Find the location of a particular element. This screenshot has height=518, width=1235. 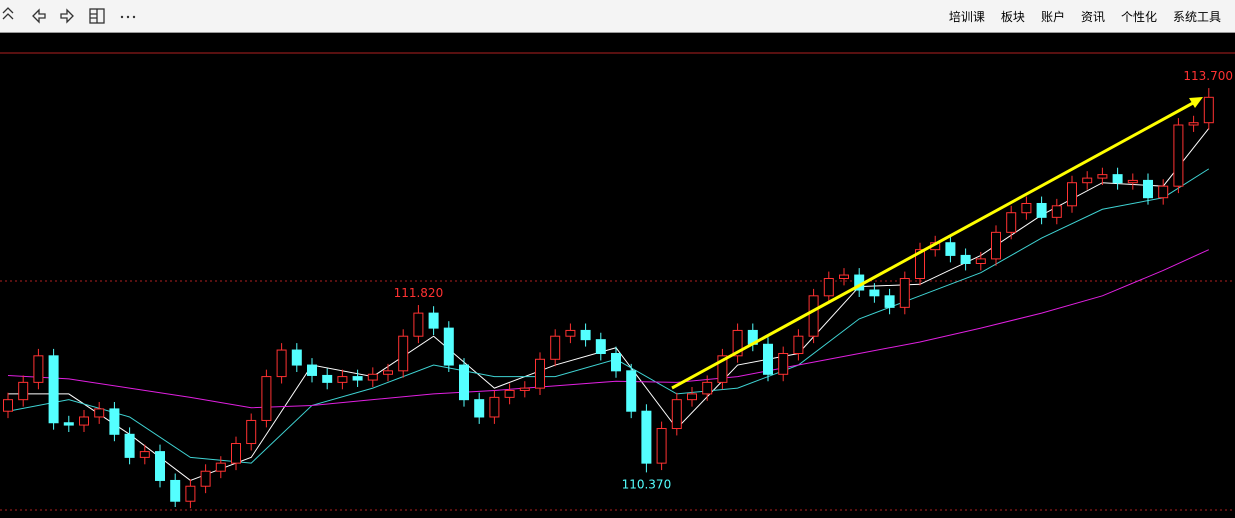

collapse-icon is located at coordinates (8, 13).